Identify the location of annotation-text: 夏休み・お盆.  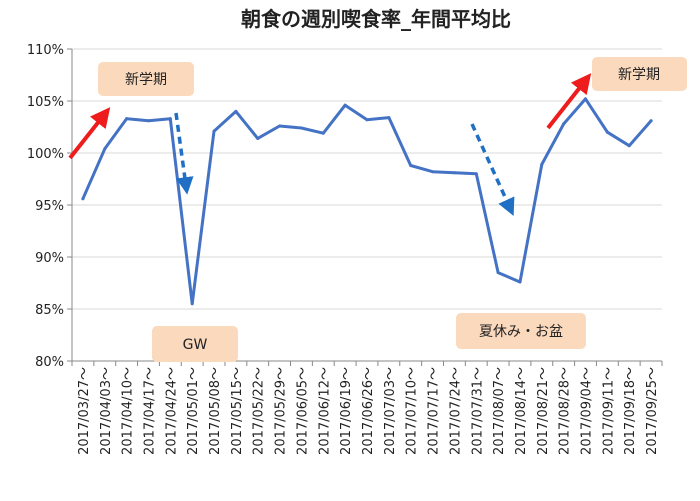
(521, 332).